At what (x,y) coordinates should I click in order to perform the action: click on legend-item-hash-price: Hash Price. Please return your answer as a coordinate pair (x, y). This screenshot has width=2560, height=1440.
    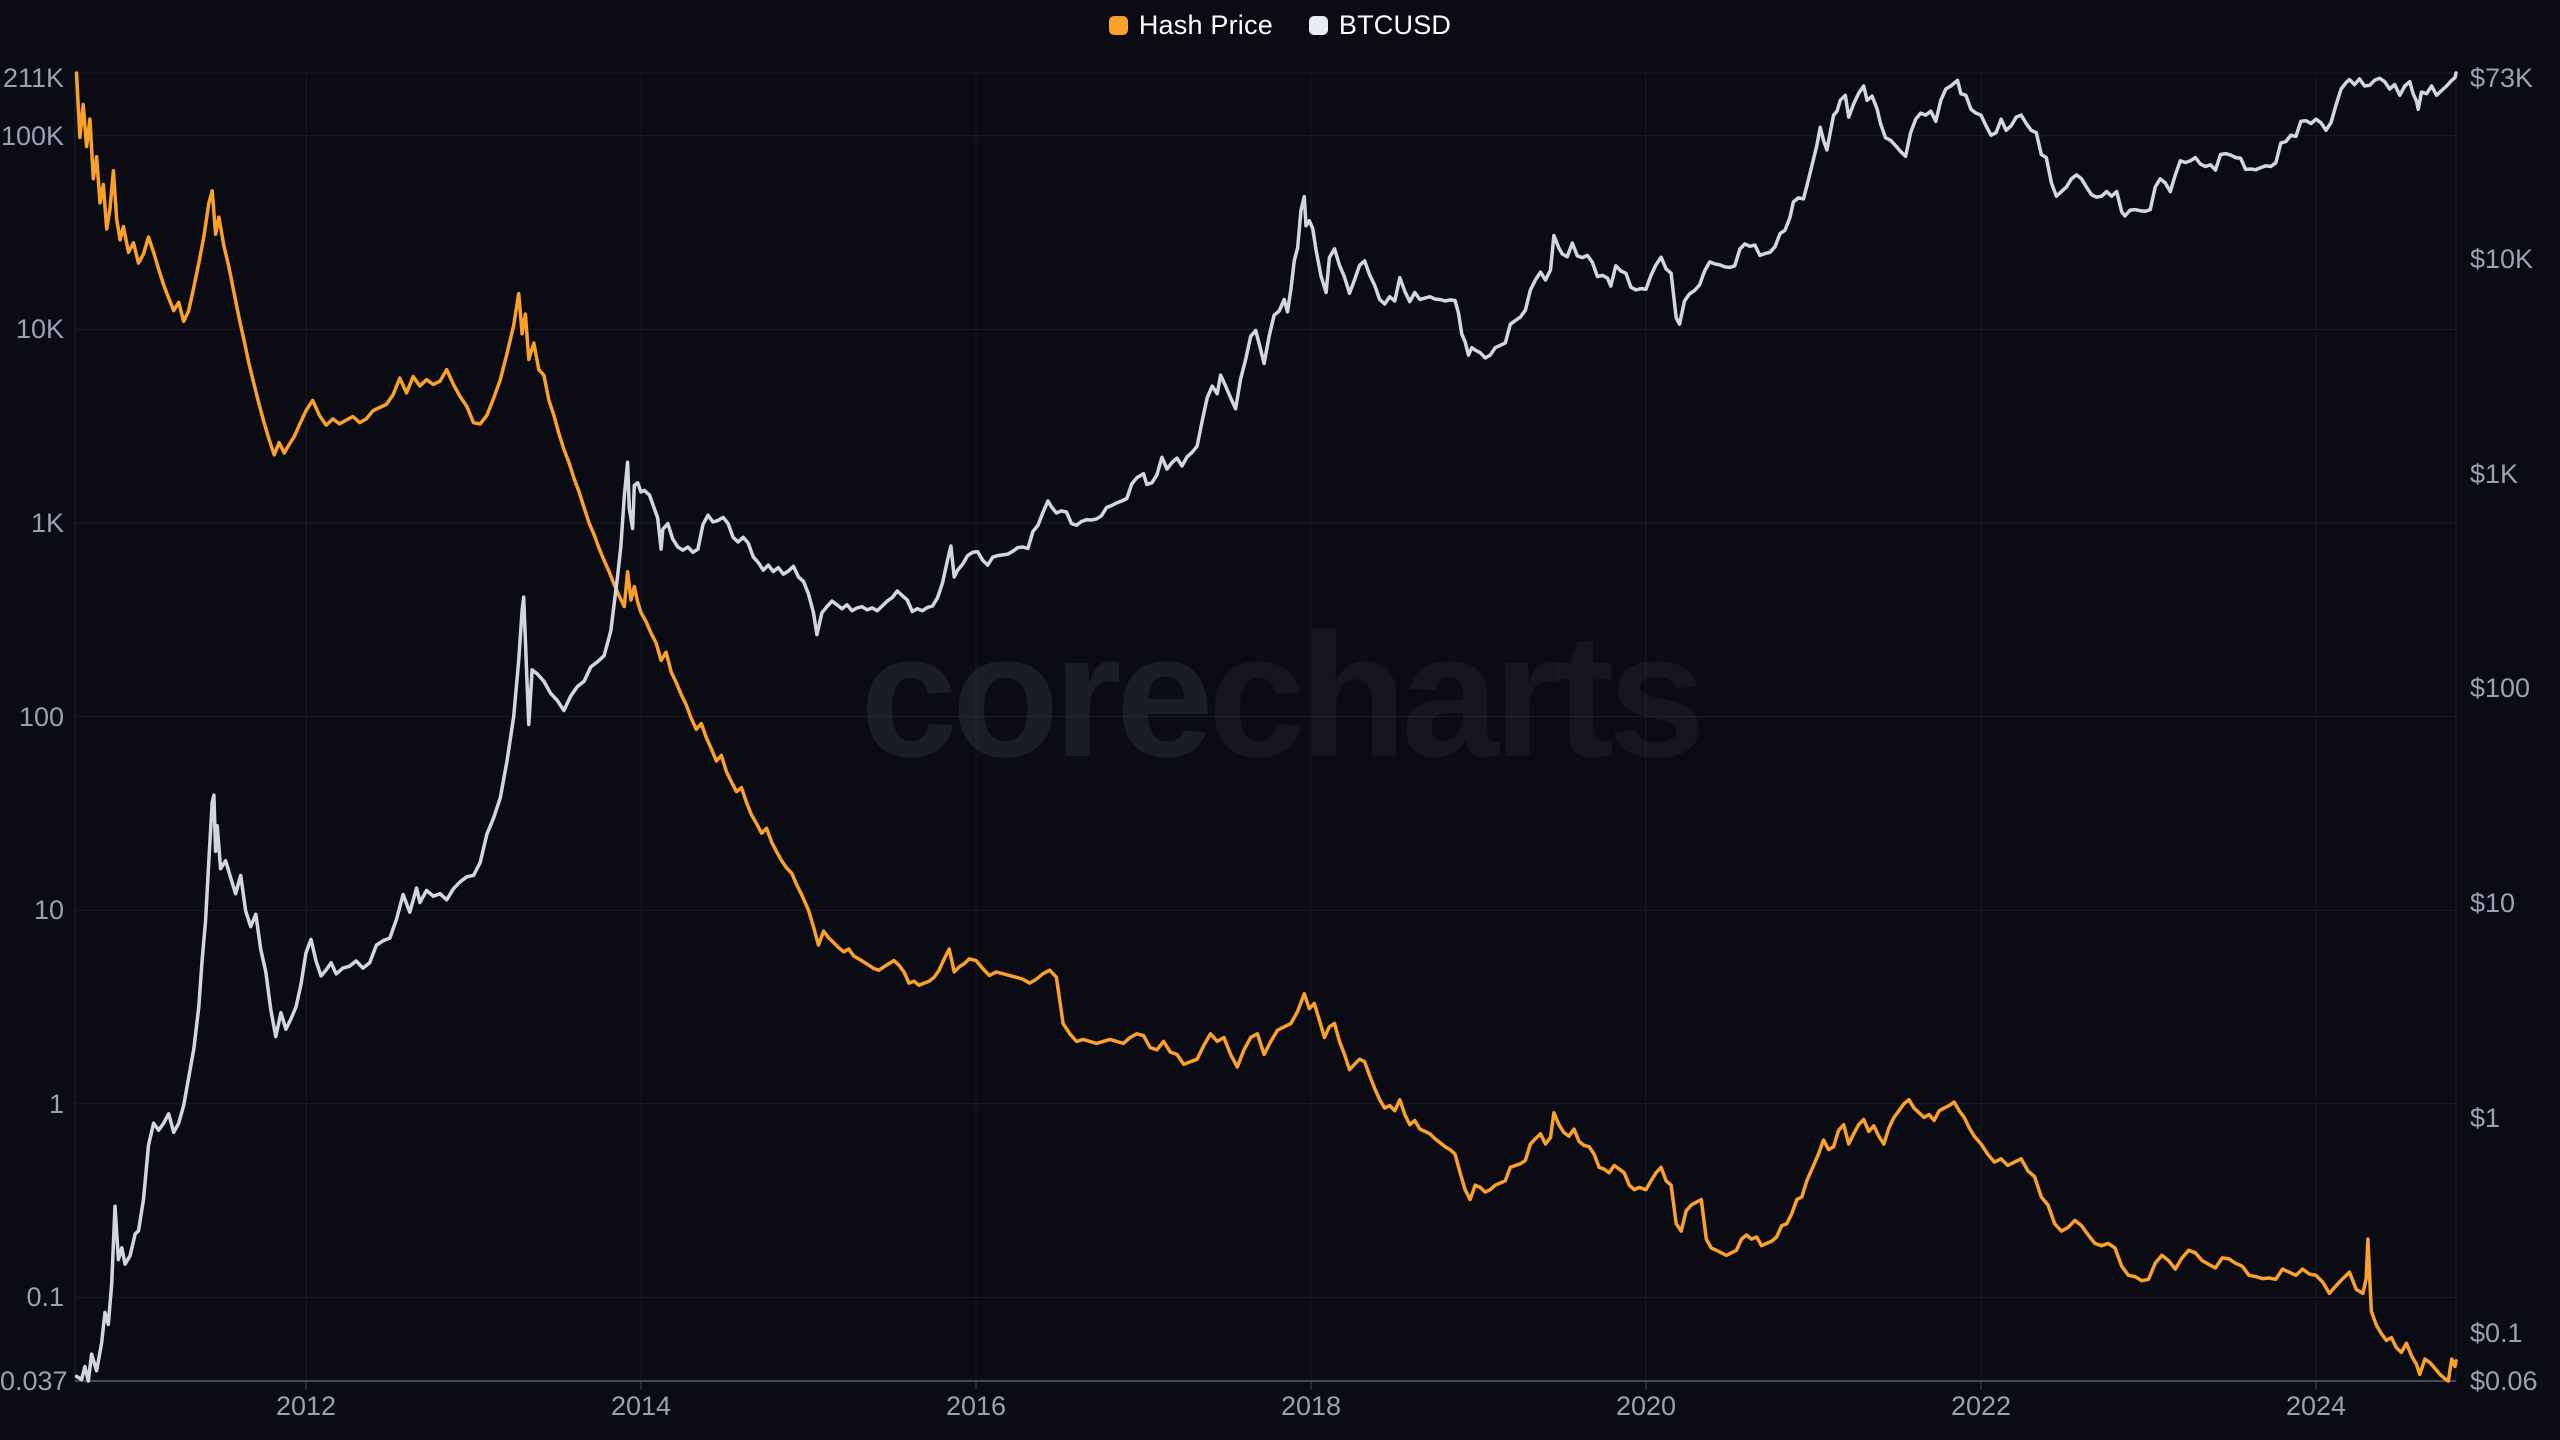
    Looking at the image, I should click on (1190, 25).